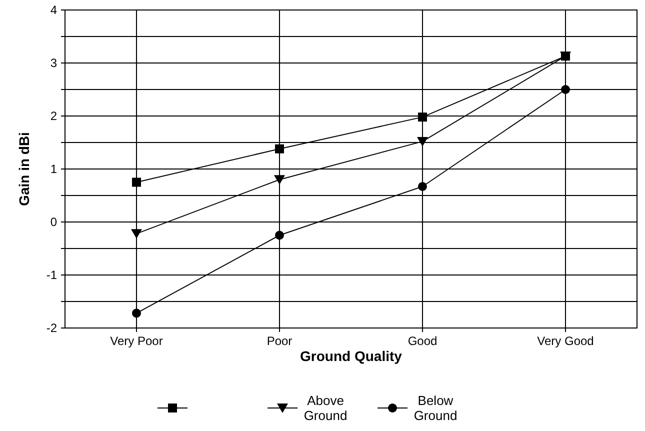 Image resolution: width=645 pixels, height=431 pixels. Describe the element at coordinates (54, 63) in the screenshot. I see `y-tick-label: 3` at that location.